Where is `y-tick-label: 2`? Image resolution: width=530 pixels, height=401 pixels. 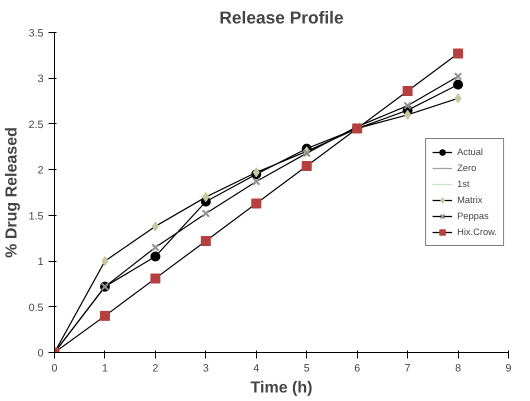 y-tick-label: 2 is located at coordinates (41, 170).